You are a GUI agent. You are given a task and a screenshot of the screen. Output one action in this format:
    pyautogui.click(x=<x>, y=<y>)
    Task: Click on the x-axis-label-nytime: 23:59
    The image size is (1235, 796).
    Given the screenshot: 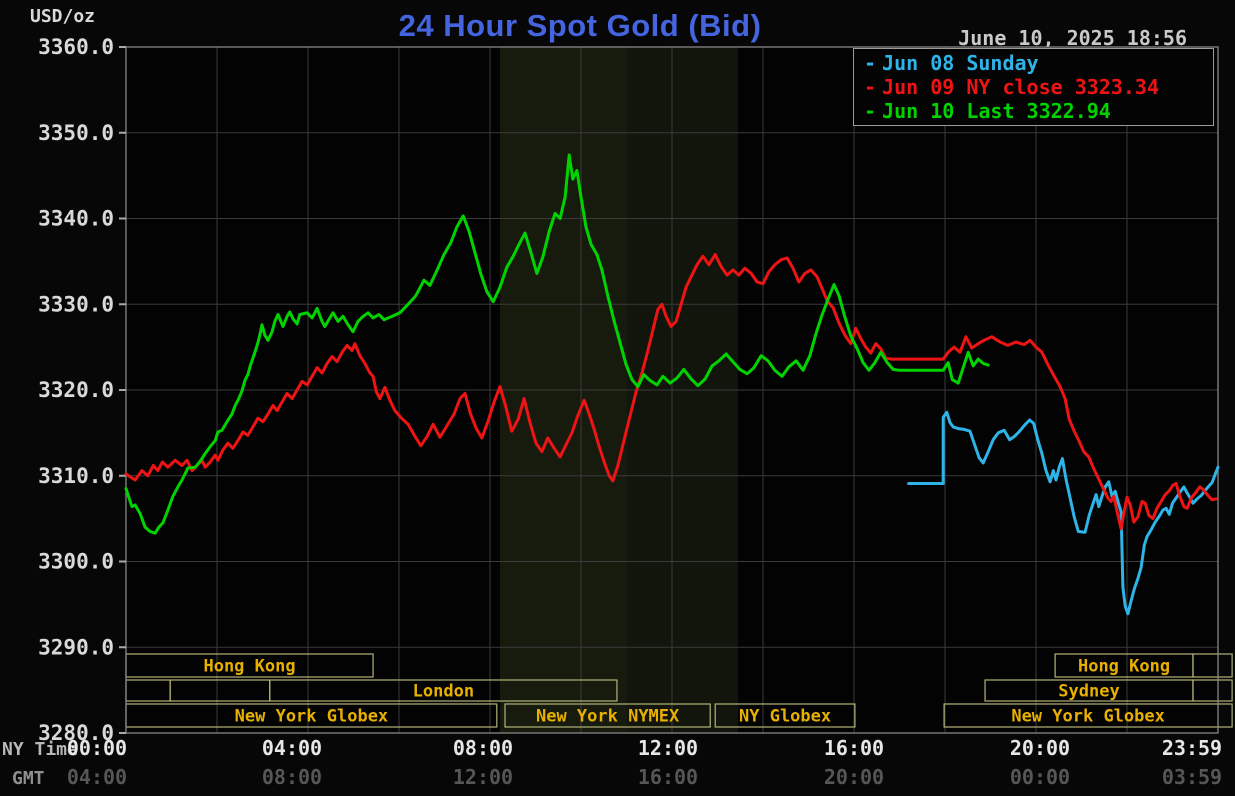 What is the action you would take?
    pyautogui.click(x=1192, y=748)
    